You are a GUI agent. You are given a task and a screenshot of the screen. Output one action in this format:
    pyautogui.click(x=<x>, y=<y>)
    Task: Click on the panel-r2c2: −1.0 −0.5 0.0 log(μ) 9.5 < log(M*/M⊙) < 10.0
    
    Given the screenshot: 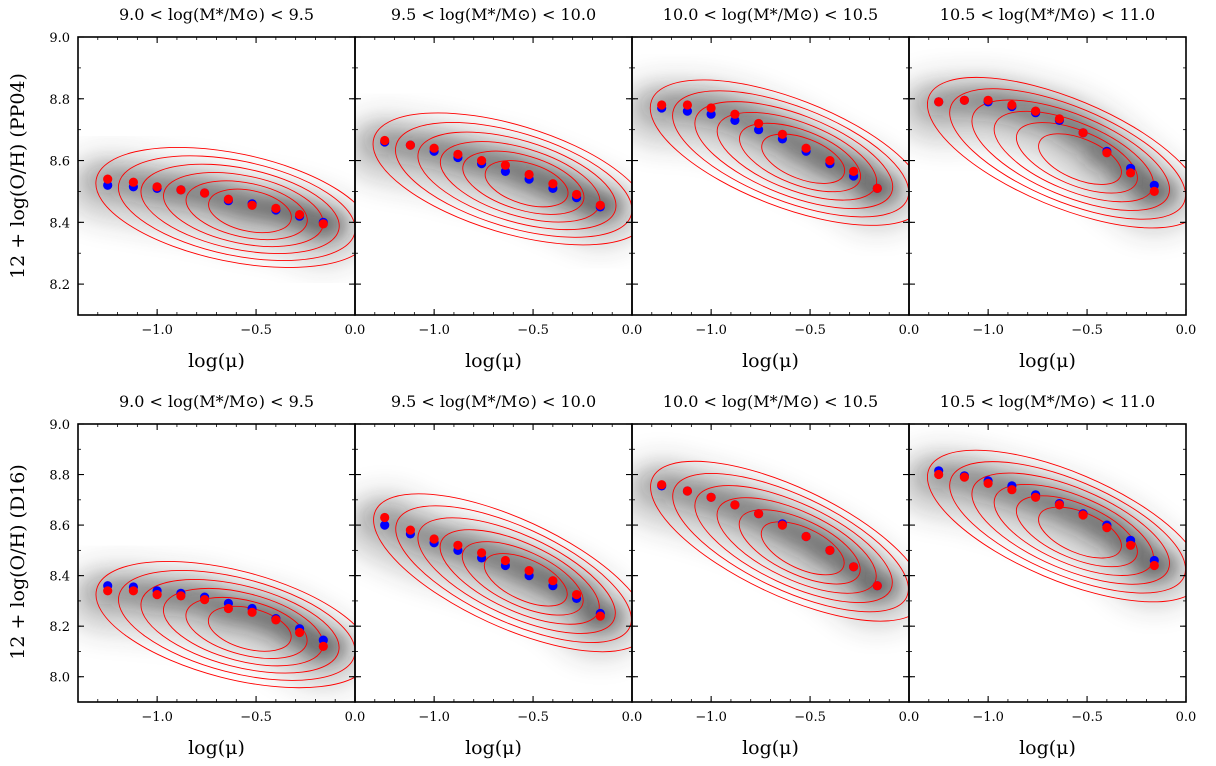 What is the action you would take?
    pyautogui.click(x=498, y=575)
    